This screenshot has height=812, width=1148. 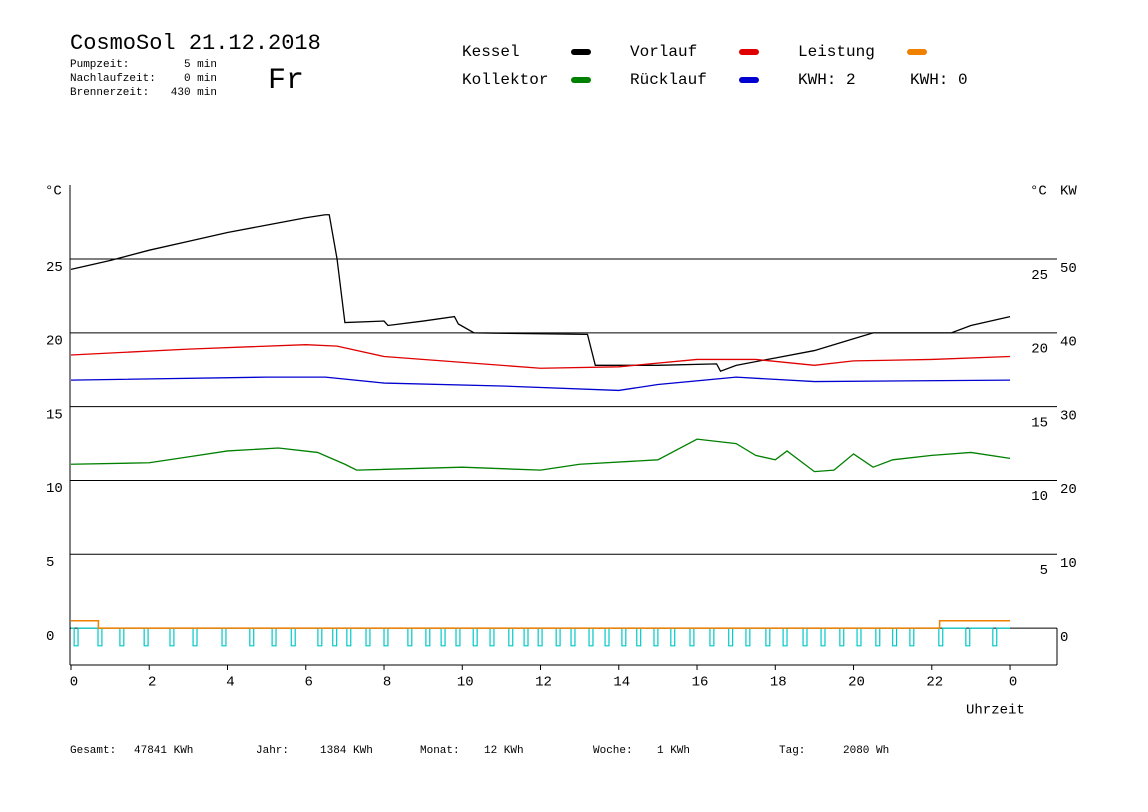 I want to click on y-tick-label: 10, so click(x=54, y=489).